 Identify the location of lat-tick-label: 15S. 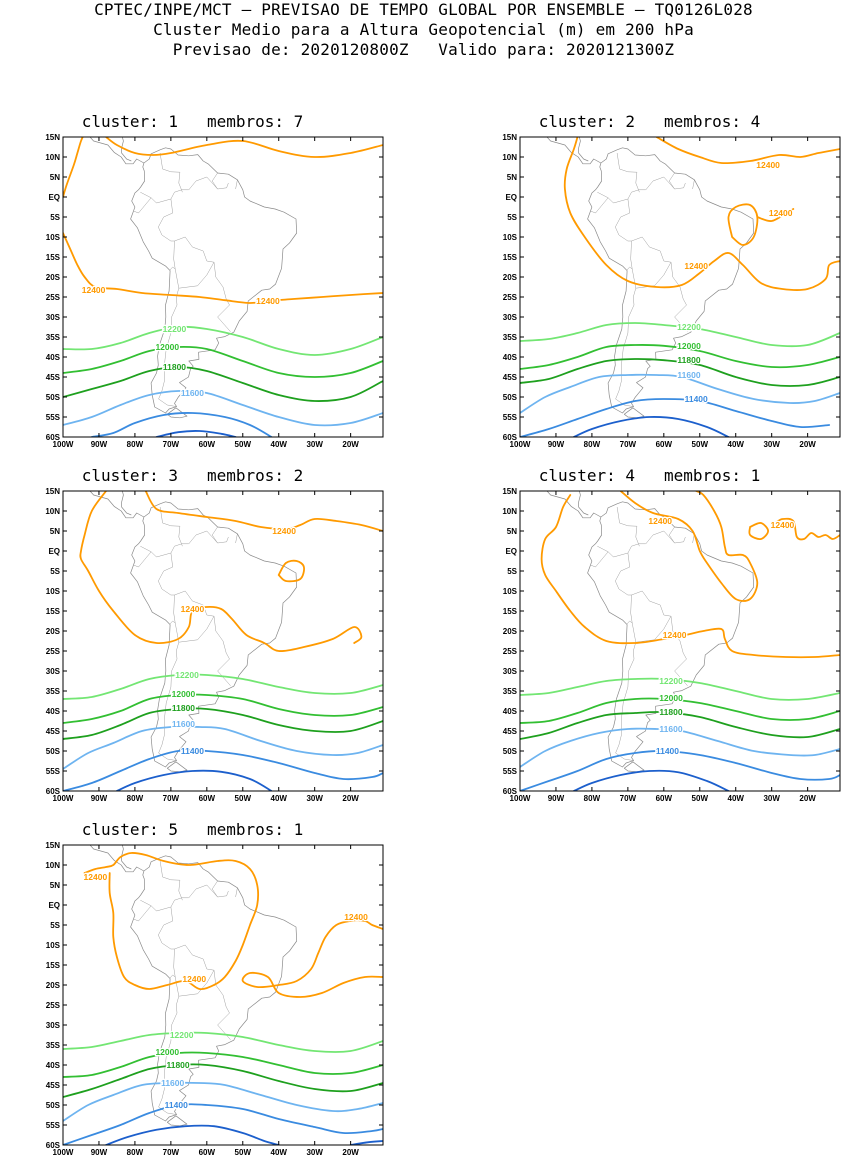
(53, 611).